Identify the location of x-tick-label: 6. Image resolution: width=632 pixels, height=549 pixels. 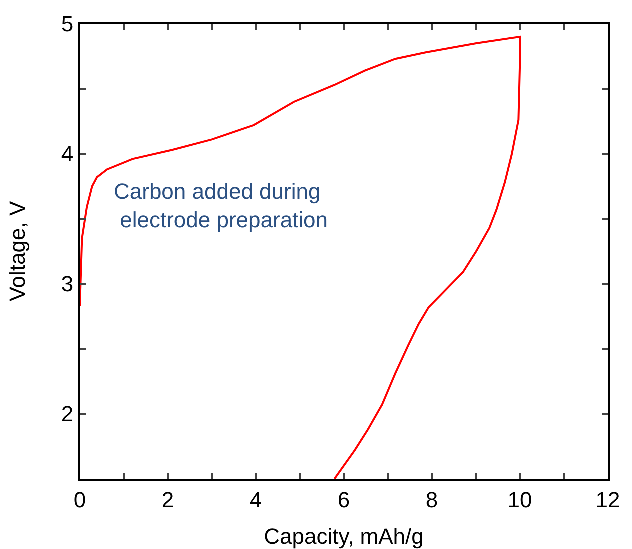
(344, 499).